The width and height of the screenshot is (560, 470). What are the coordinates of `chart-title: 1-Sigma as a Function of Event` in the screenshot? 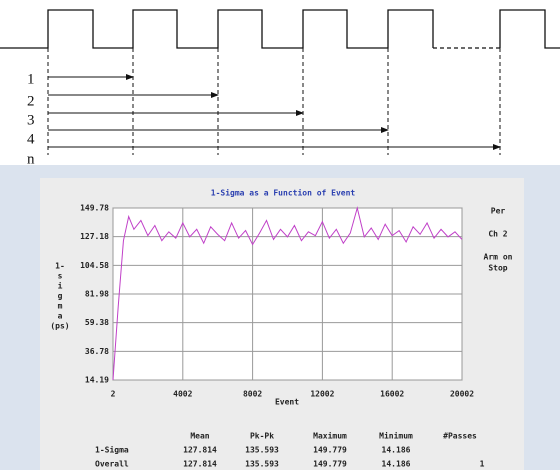 It's located at (283, 193).